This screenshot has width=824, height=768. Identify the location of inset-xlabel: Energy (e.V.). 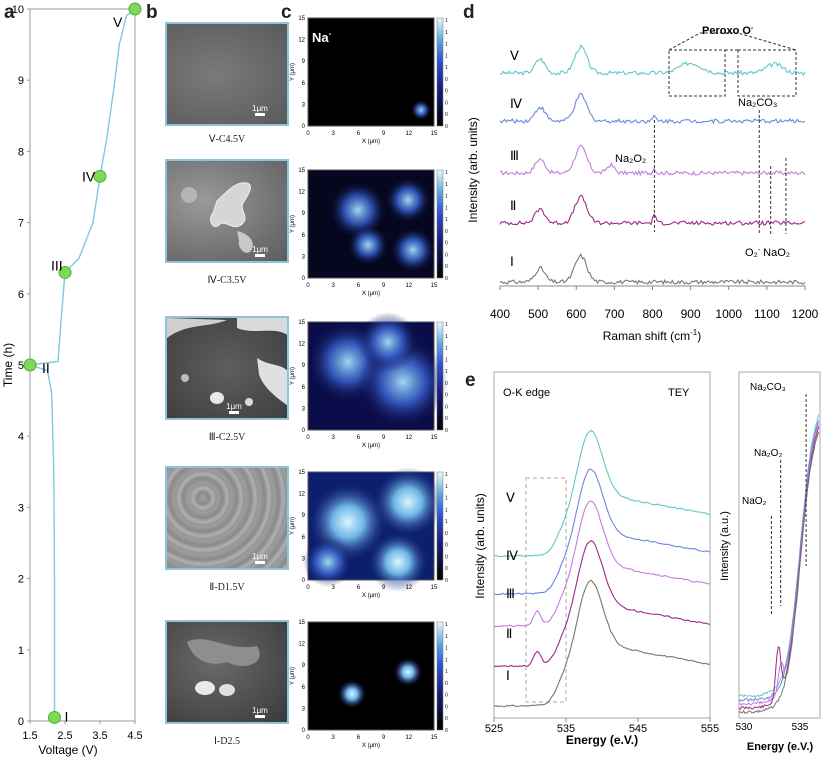
(780, 747).